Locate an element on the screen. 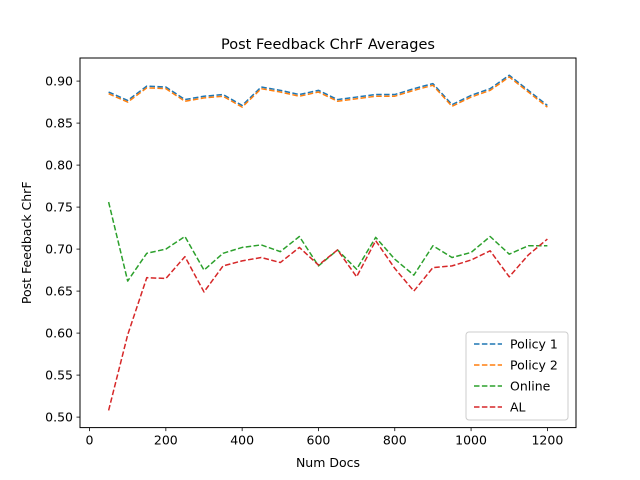 The image size is (640, 480). x-tick-label-6: 1200 is located at coordinates (547, 440).